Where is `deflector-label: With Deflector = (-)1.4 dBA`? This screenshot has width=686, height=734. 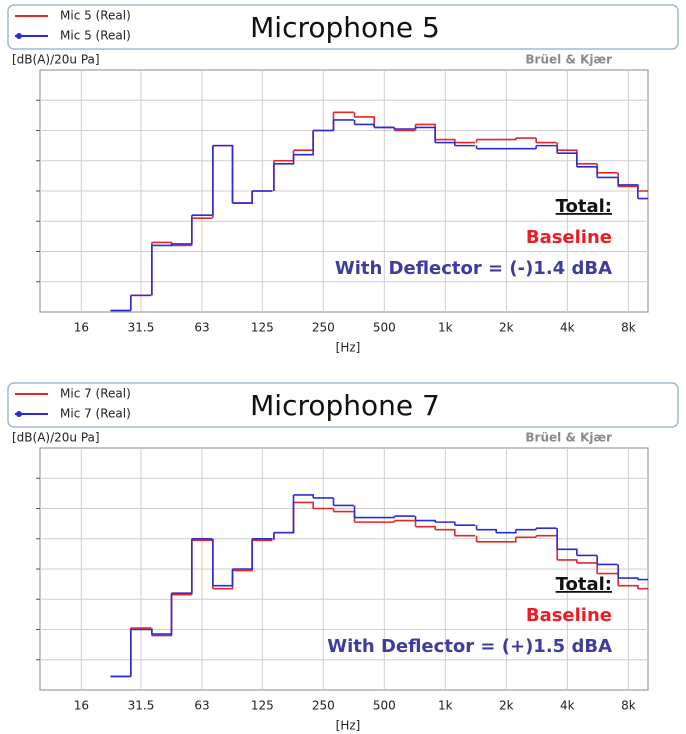 deflector-label: With Deflector = (-)1.4 dBA is located at coordinates (473, 268).